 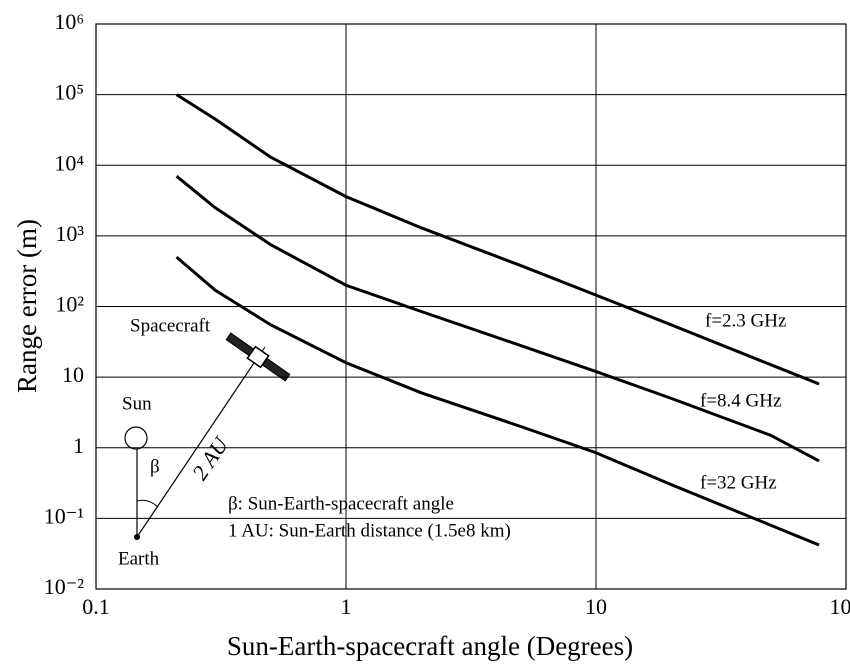 I want to click on y-tick-label: 10⁶, so click(x=69, y=21).